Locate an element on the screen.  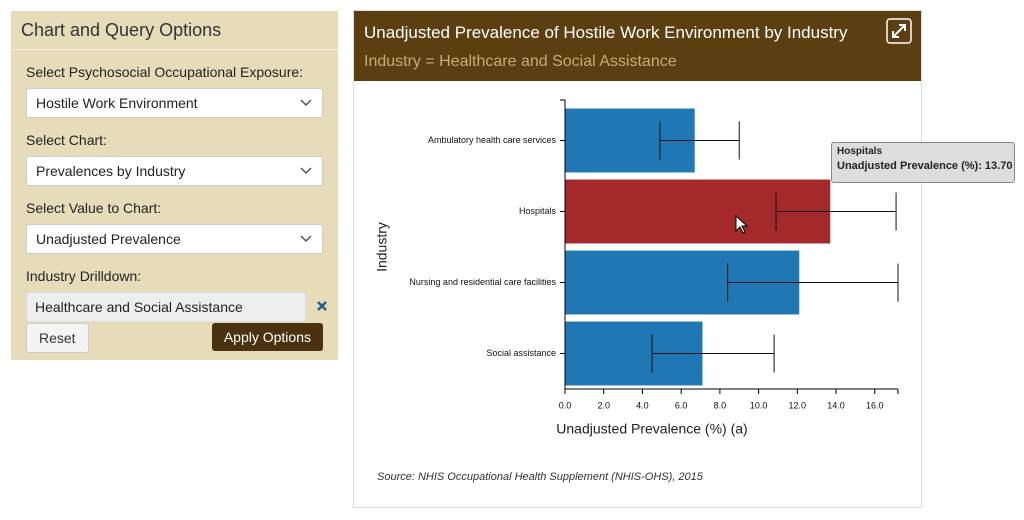
expand-button is located at coordinates (899, 31).